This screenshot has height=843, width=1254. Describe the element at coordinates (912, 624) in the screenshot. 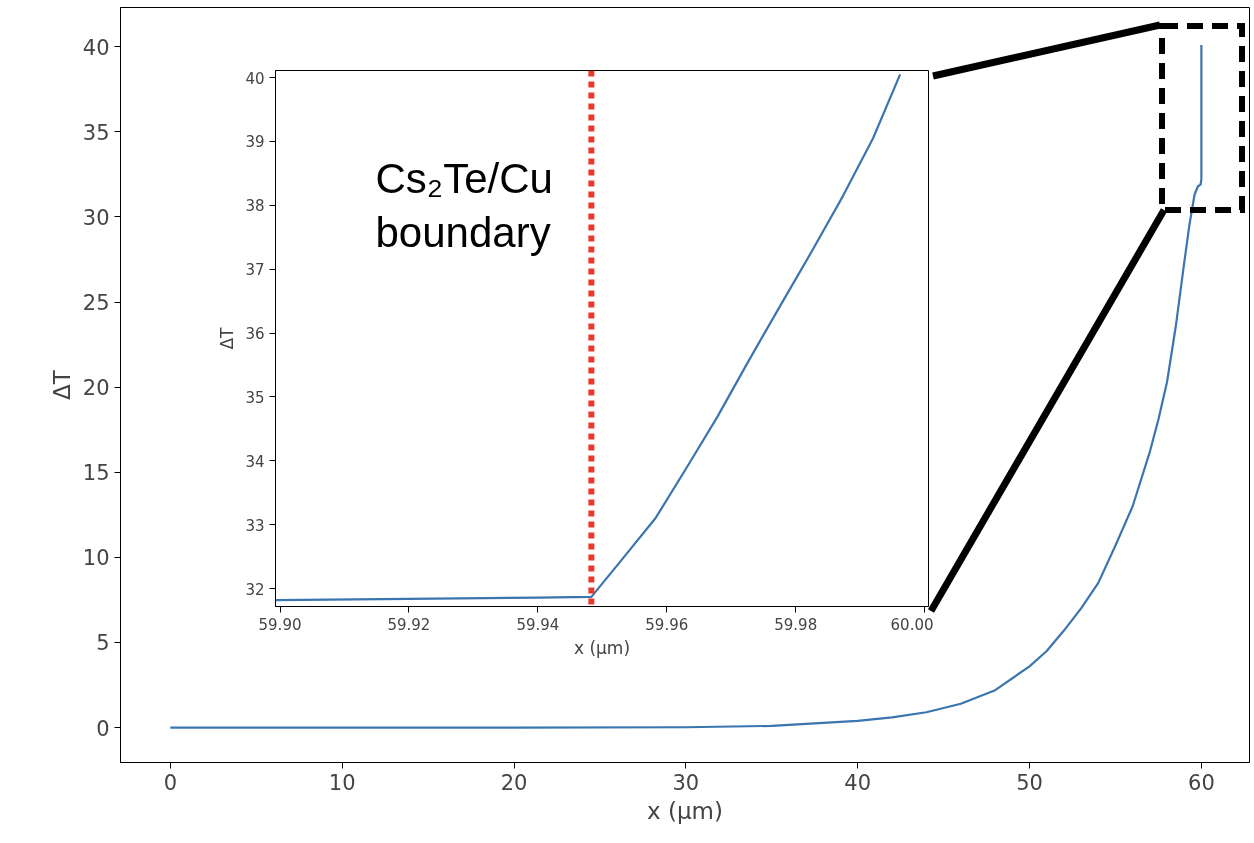

I see `x-tick-label: 60.00` at that location.